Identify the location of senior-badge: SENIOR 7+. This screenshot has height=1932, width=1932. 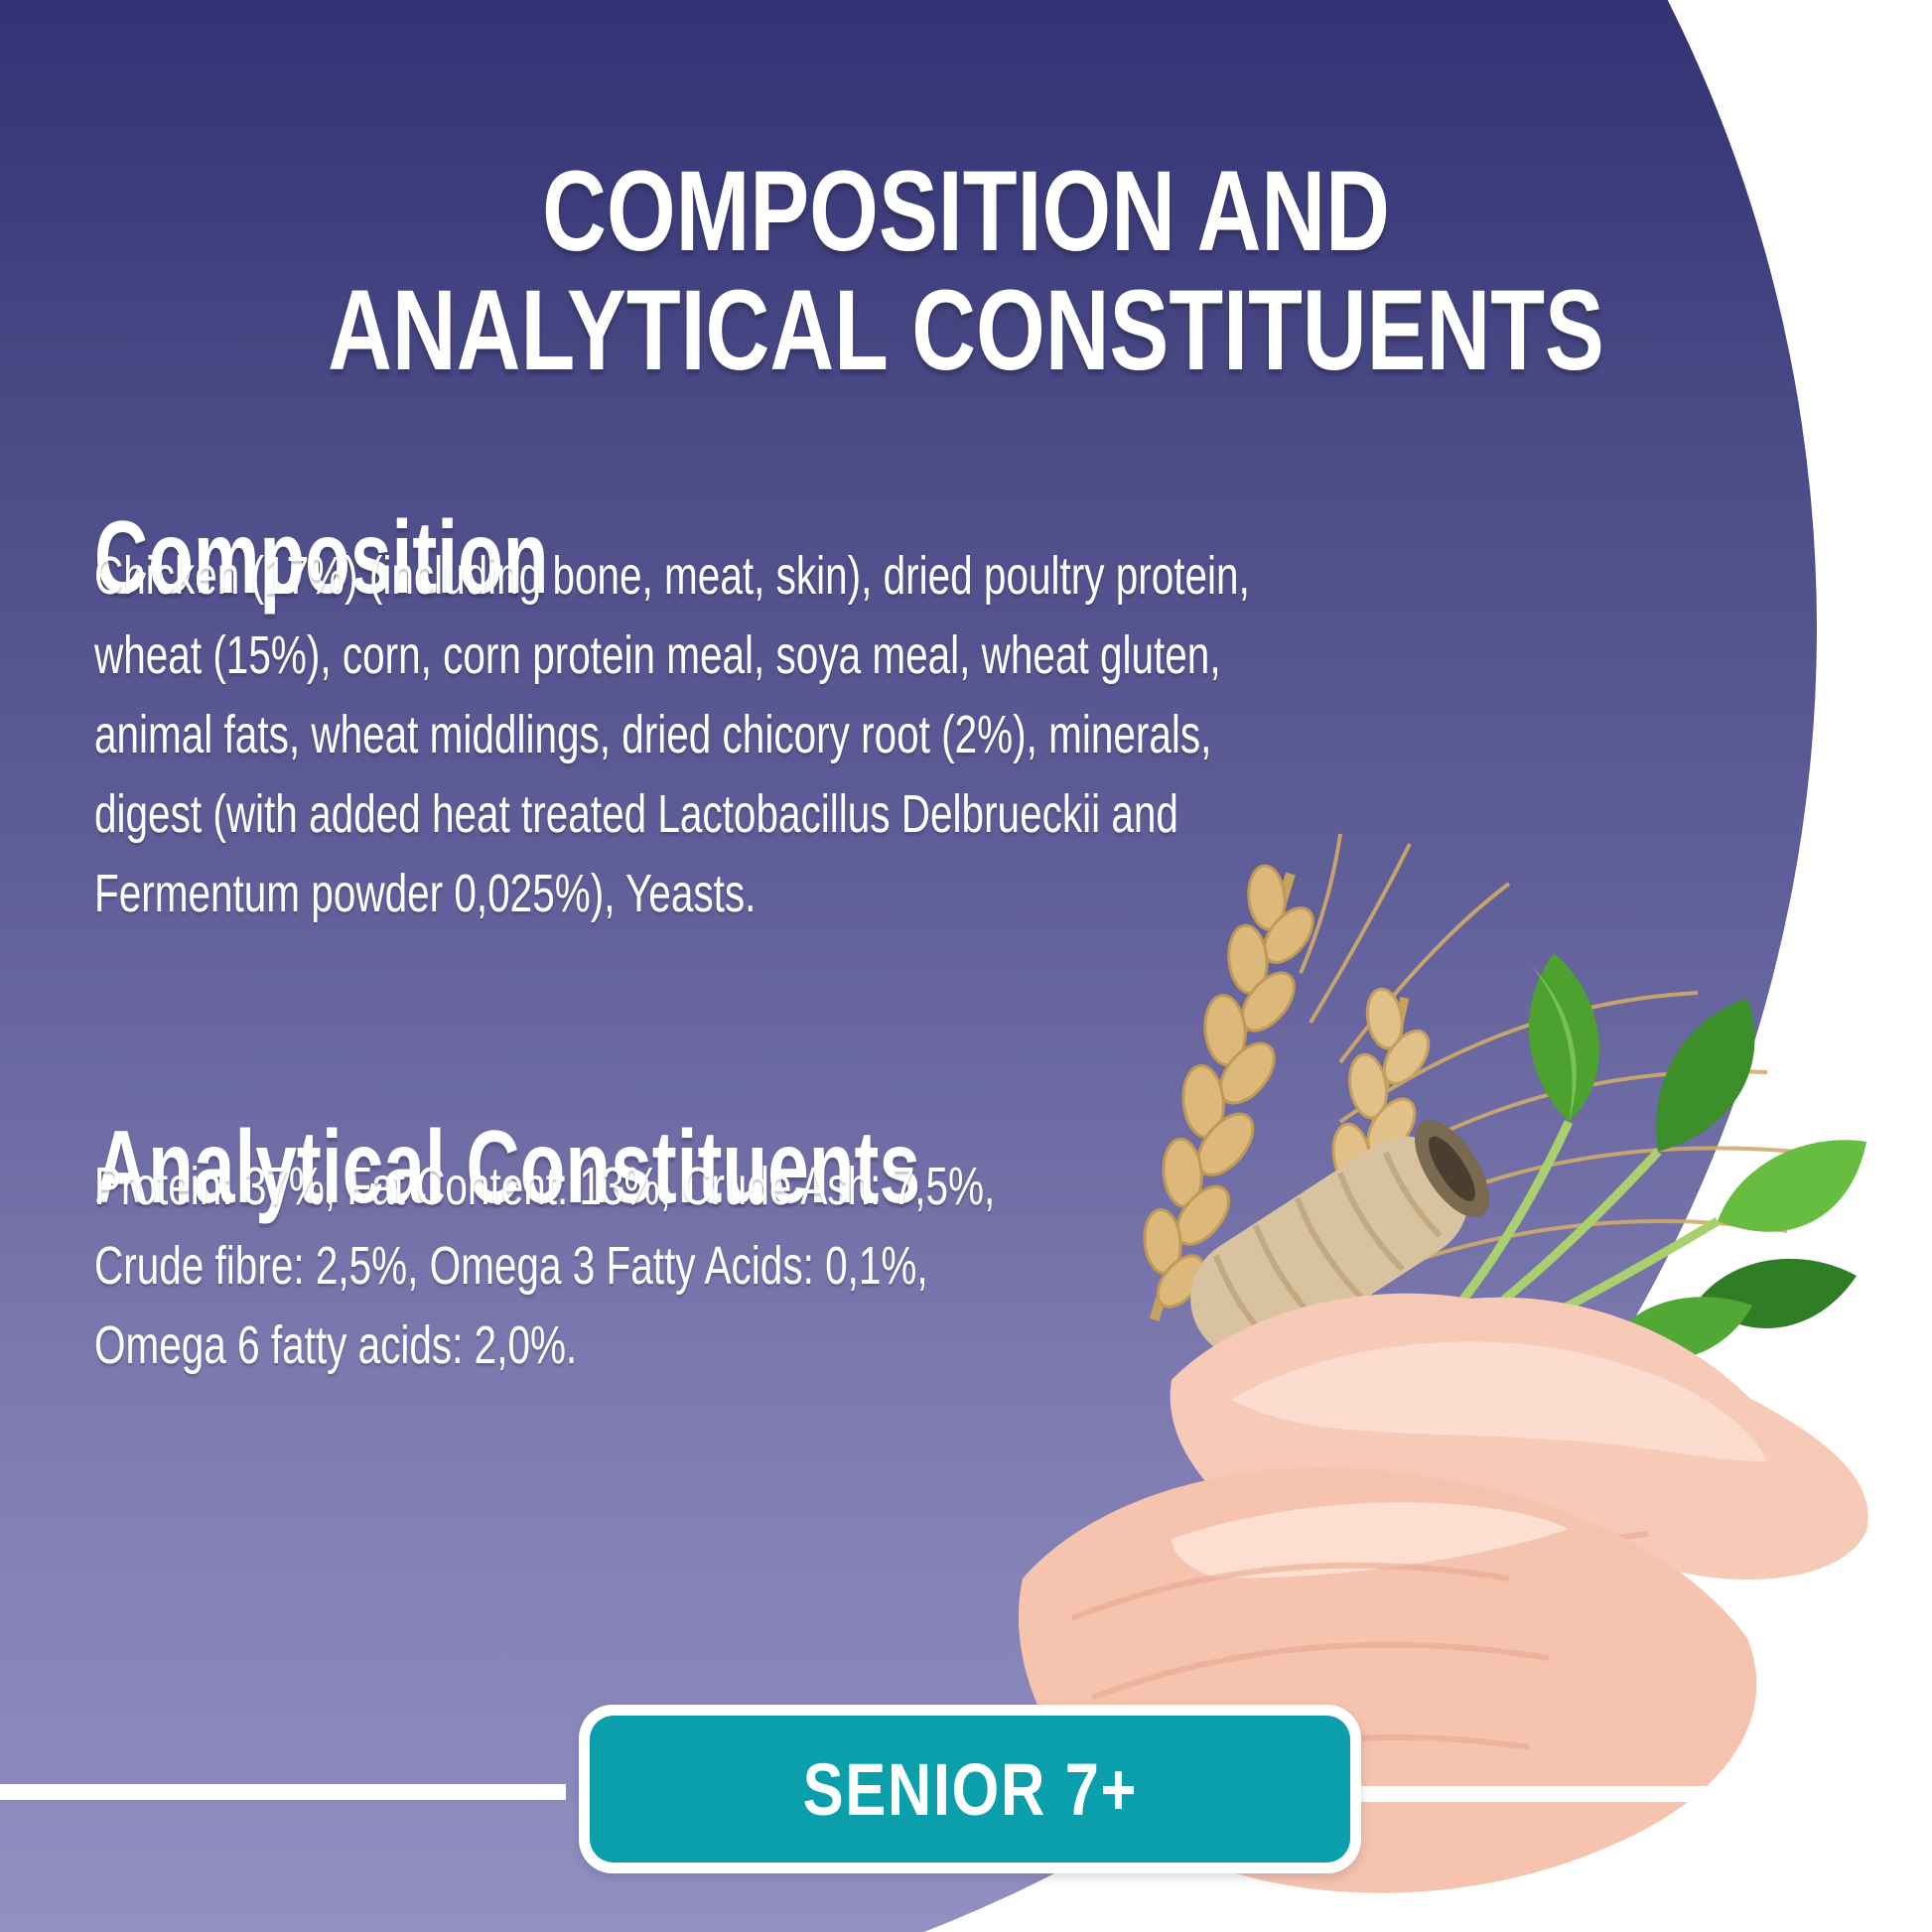
(970, 1789).